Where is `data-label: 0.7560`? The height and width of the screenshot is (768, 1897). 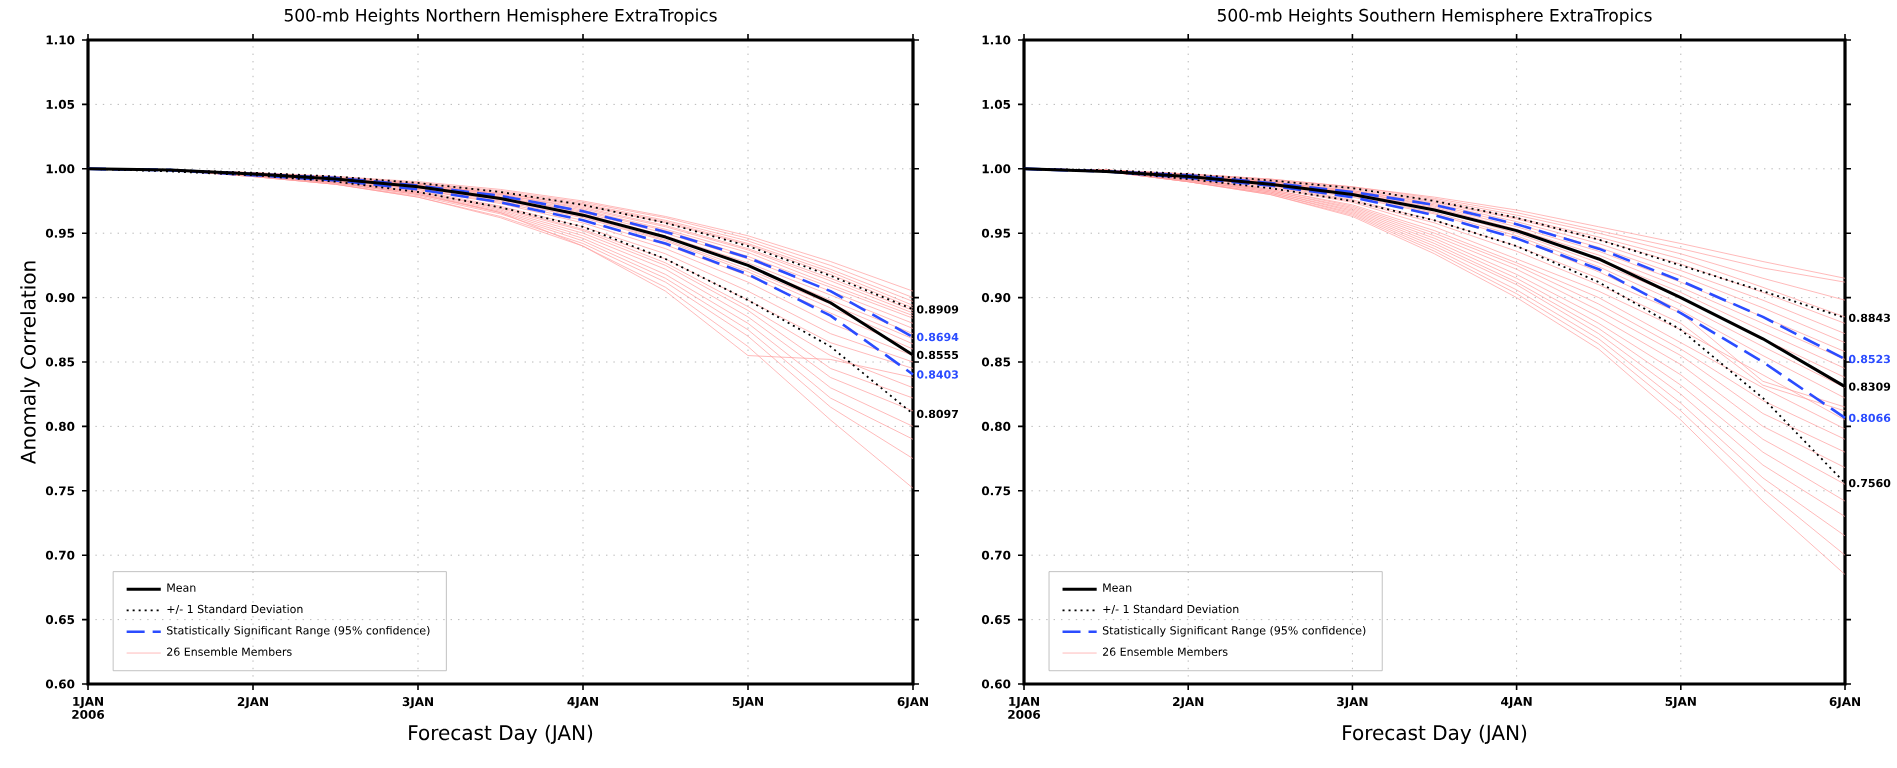
data-label: 0.7560 is located at coordinates (1869, 483).